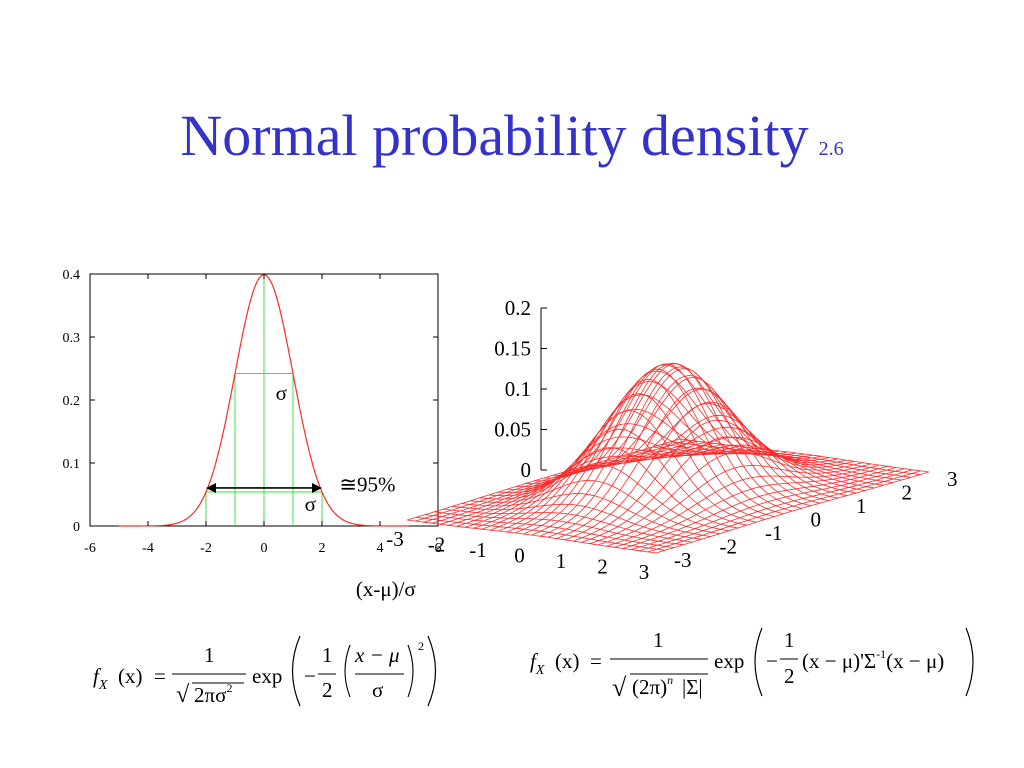  I want to click on x-tick-label: -1, so click(478, 550).